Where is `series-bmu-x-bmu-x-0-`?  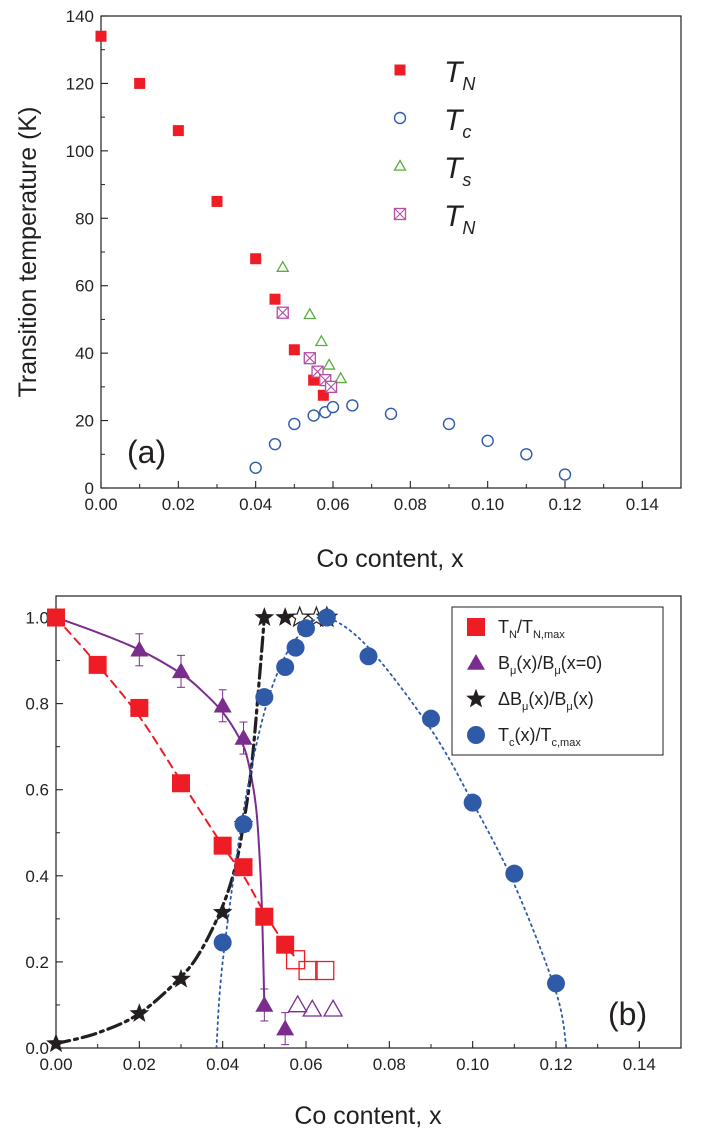 series-bmu-x-bmu-x-0- is located at coordinates (212, 839).